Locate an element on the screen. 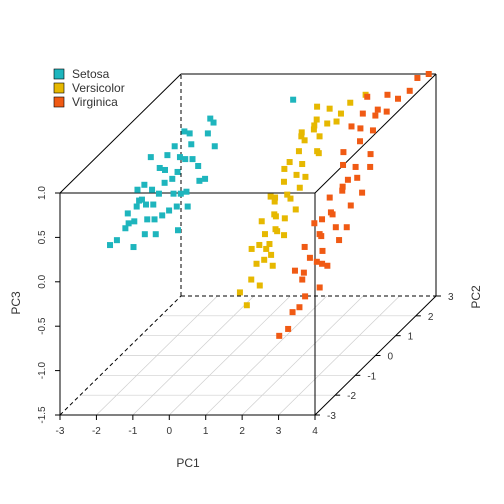 Image resolution: width=504 pixels, height=504 pixels. box-edge is located at coordinates (375, 133).